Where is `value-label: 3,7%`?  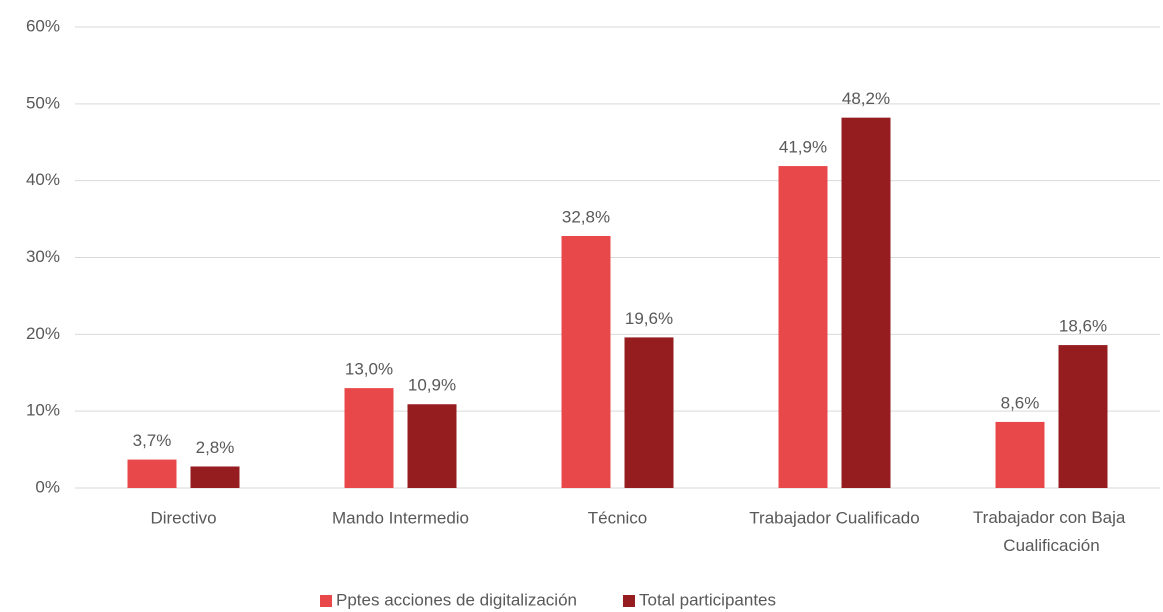
value-label: 3,7% is located at coordinates (152, 440).